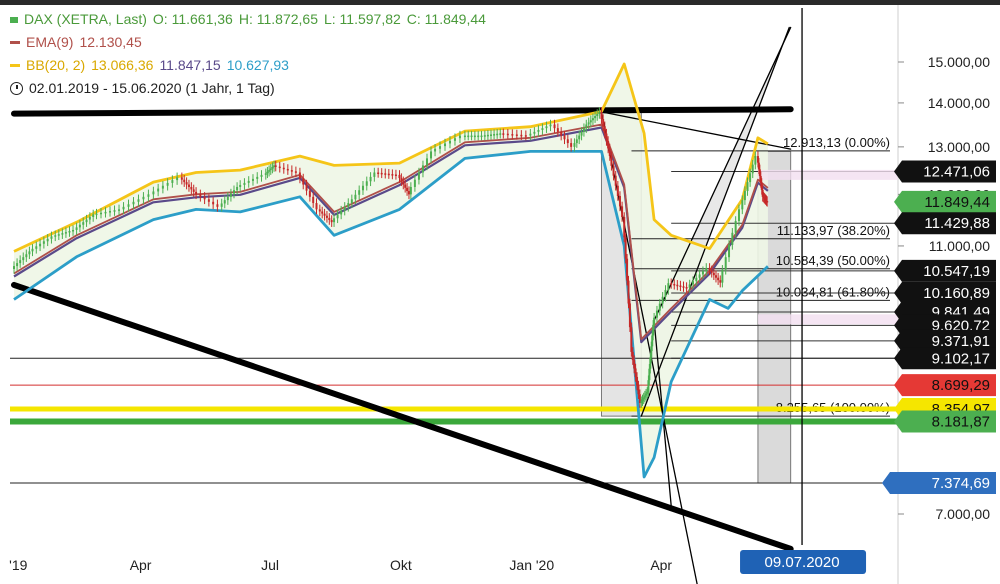  What do you see at coordinates (833, 260) in the screenshot?
I see `fib-level-label: 10.584,39 (50.00%)` at bounding box center [833, 260].